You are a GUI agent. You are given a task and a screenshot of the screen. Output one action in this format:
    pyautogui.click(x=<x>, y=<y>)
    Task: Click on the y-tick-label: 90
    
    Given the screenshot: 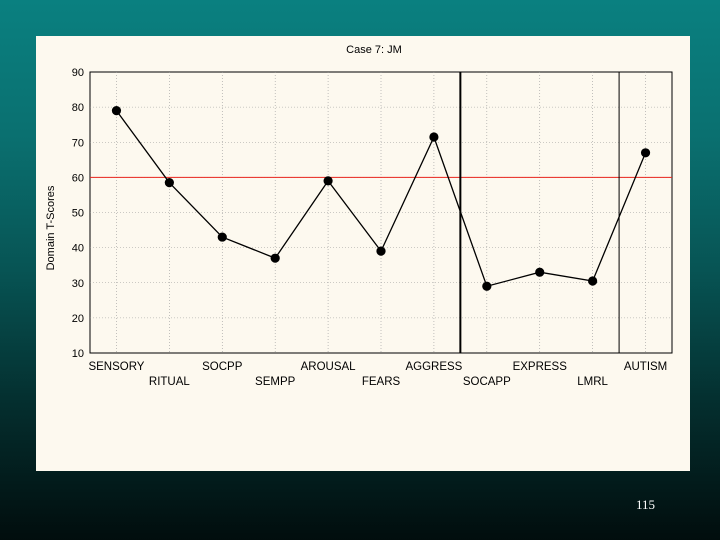 What is the action you would take?
    pyautogui.click(x=78, y=73)
    